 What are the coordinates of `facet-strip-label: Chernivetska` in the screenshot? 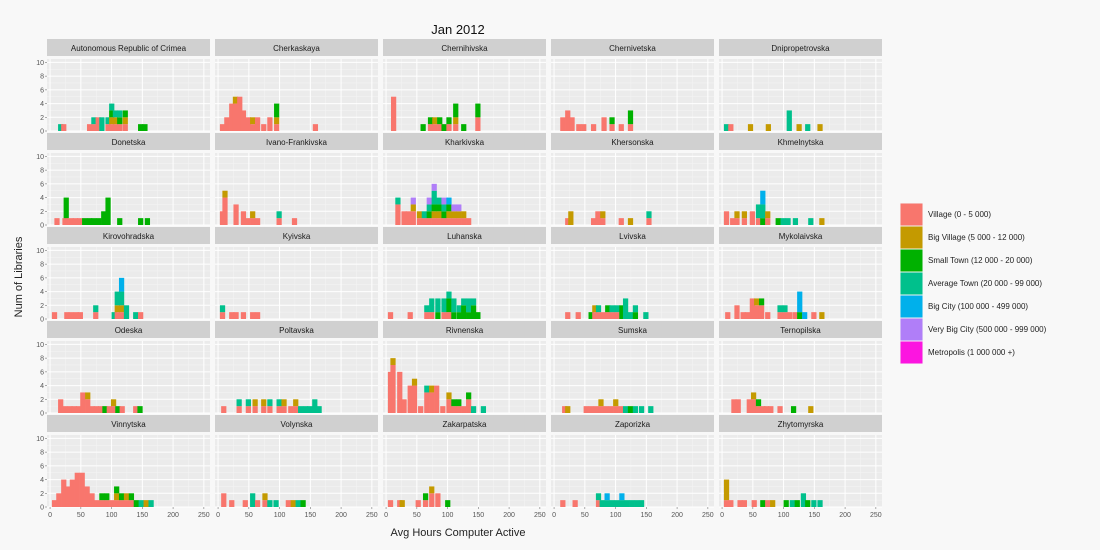 It's located at (632, 48).